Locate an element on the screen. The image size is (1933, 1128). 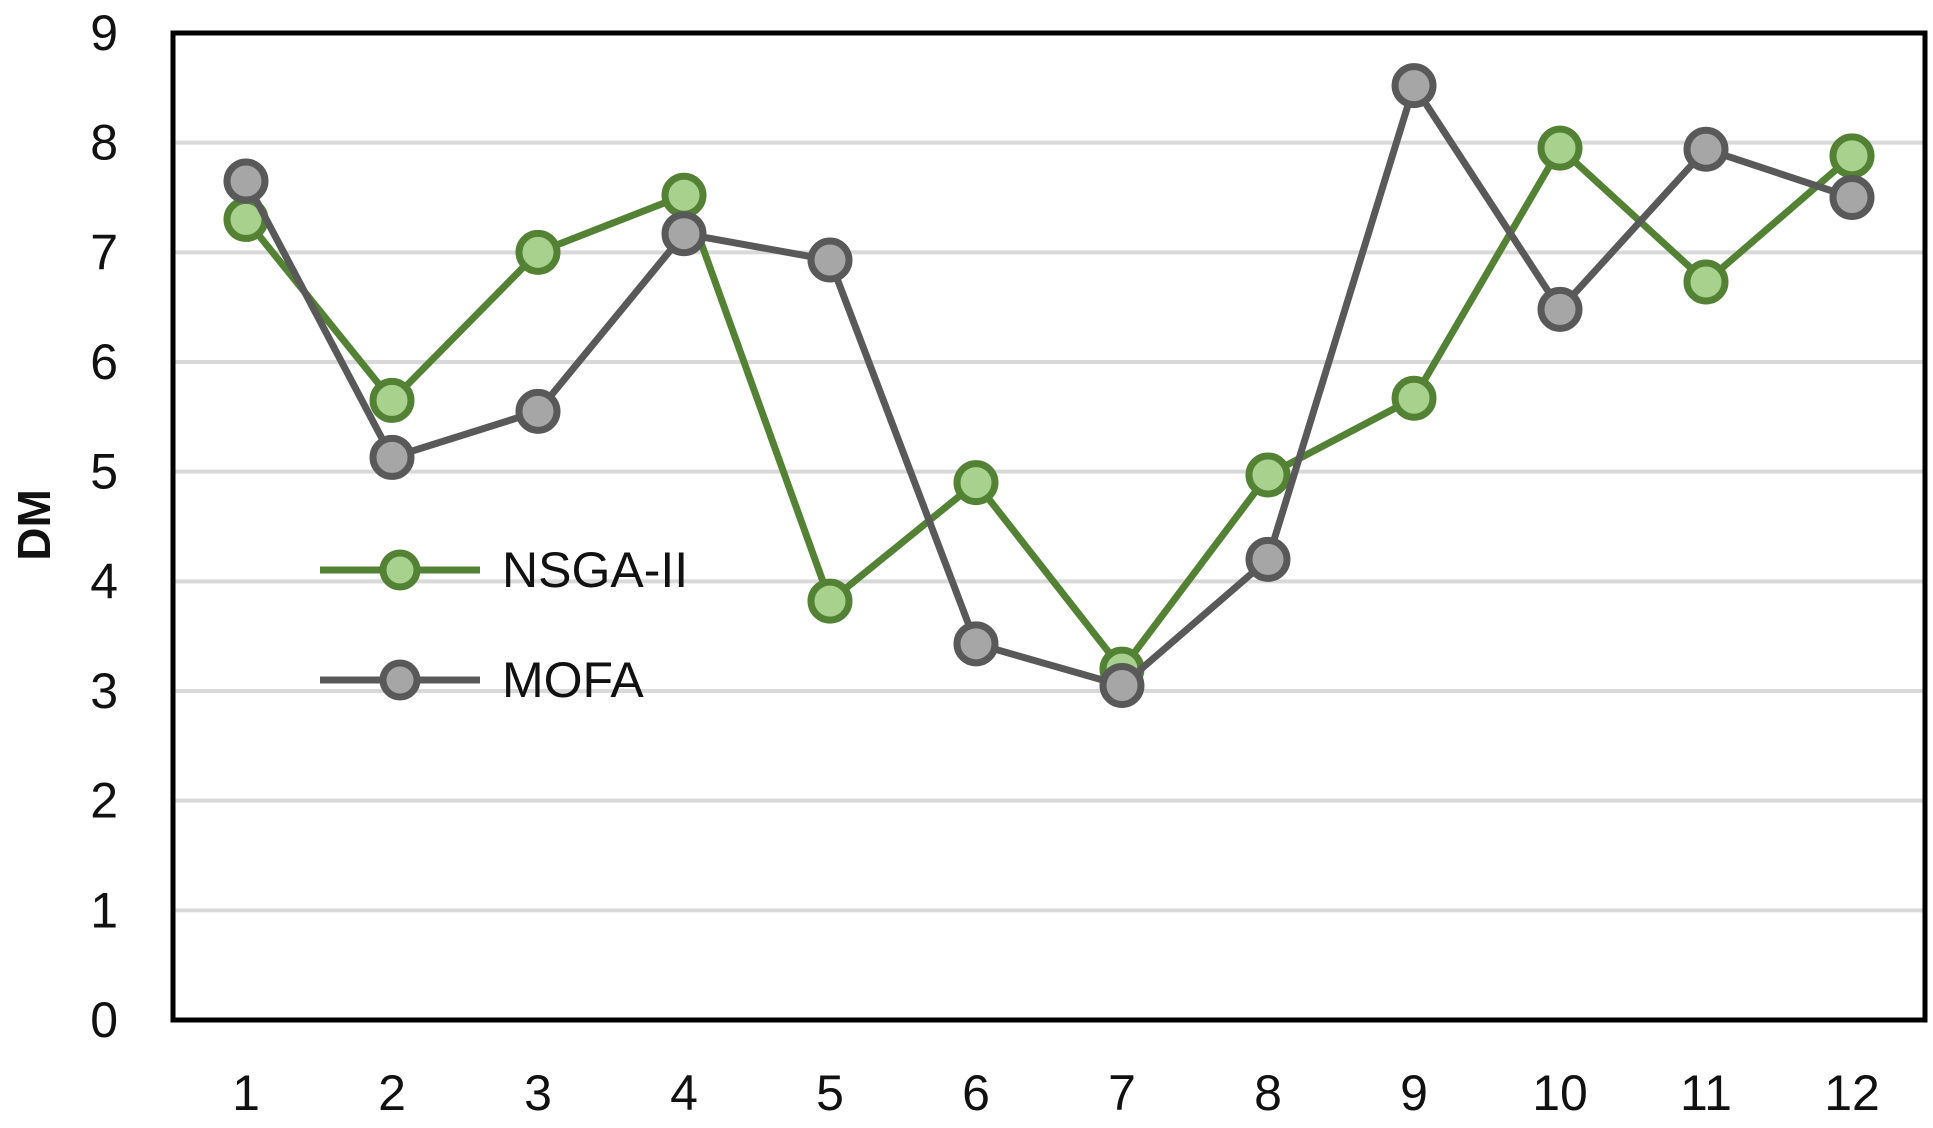
x-tick-label-5: 5 is located at coordinates (830, 1093).